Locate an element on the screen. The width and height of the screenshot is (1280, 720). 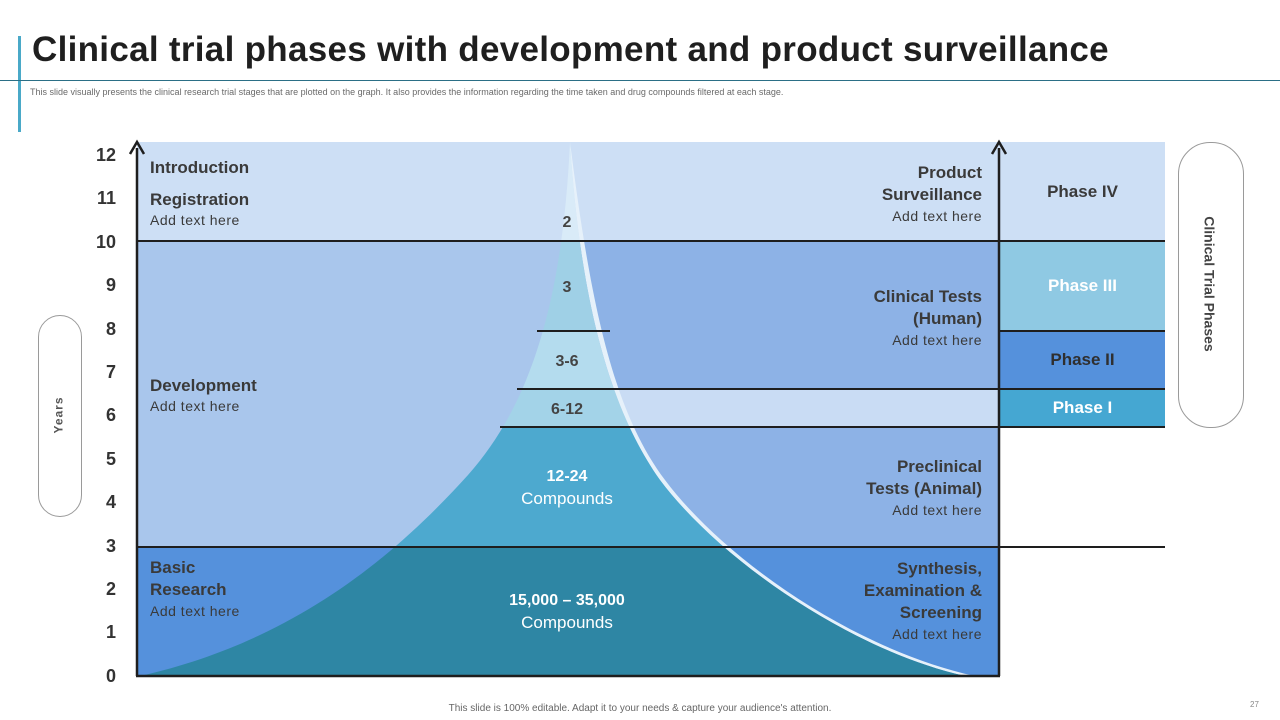
years-label: Years is located at coordinates (58, 415).